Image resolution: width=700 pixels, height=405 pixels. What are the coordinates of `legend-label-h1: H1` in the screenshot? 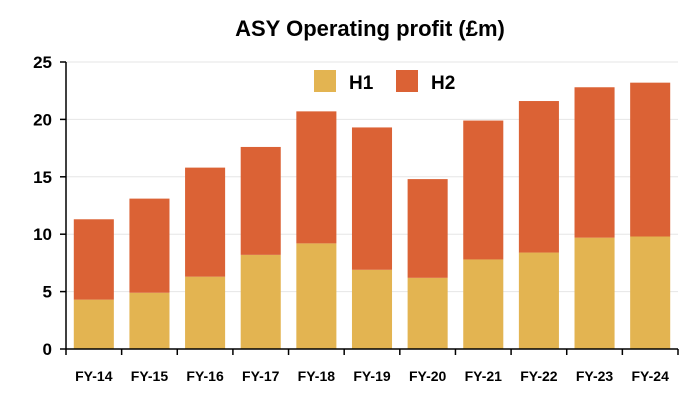 It's located at (361, 83).